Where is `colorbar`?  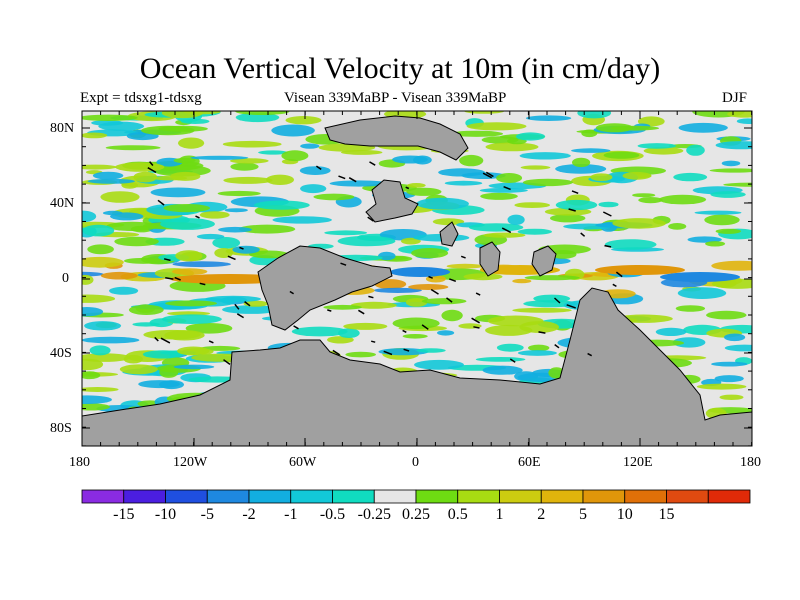 colorbar is located at coordinates (416, 496).